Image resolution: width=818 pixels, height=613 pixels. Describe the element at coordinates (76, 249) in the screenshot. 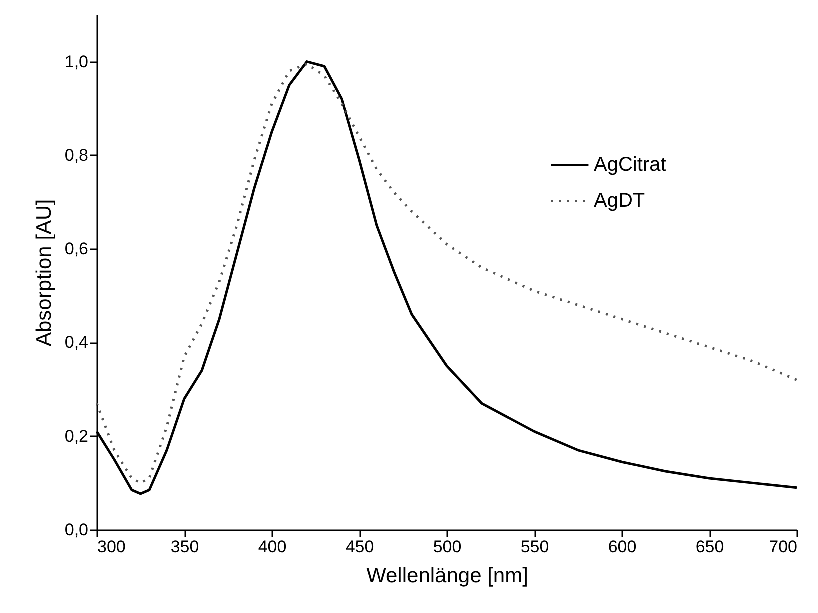

I see `y-tick-label: 0,6` at that location.